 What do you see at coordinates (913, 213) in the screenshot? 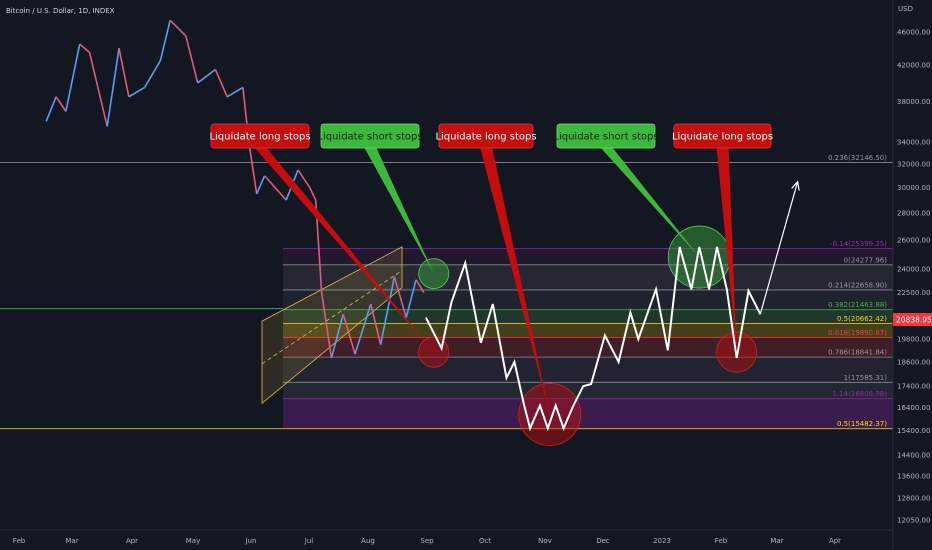
I see `price-tick-label: 28000.00` at bounding box center [913, 213].